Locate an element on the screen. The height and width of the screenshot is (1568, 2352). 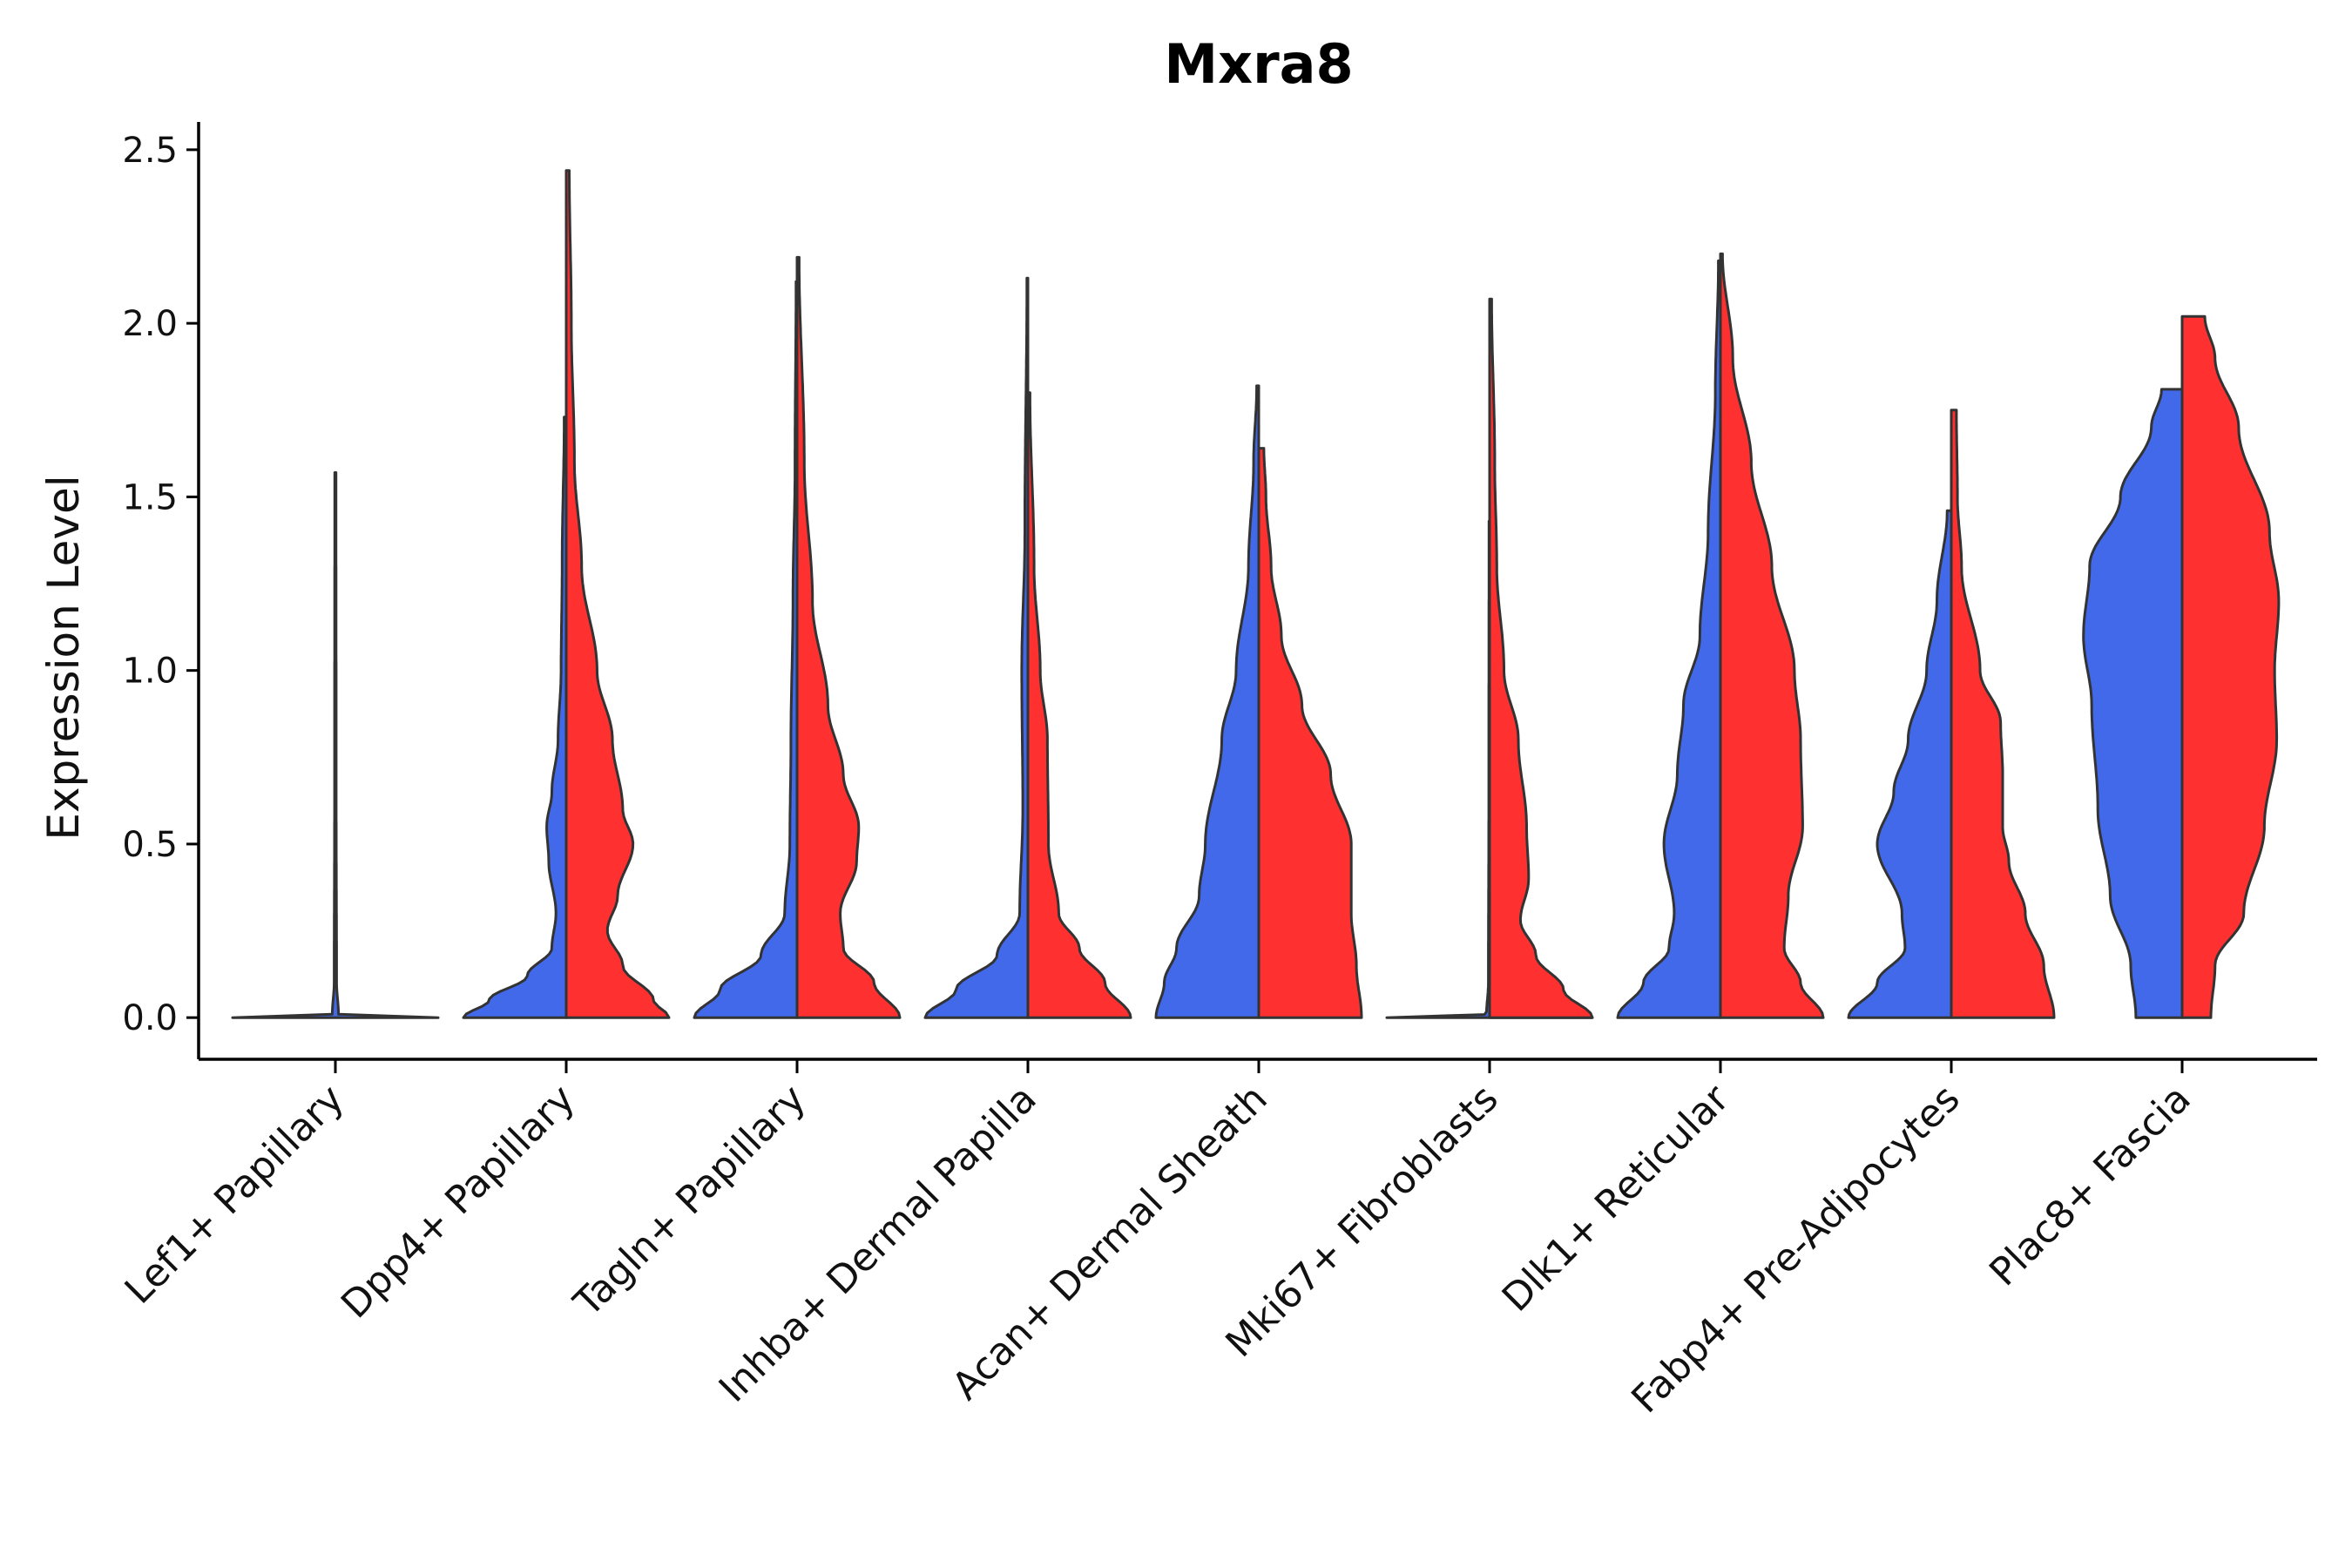
violin-3-right is located at coordinates (1079, 705).